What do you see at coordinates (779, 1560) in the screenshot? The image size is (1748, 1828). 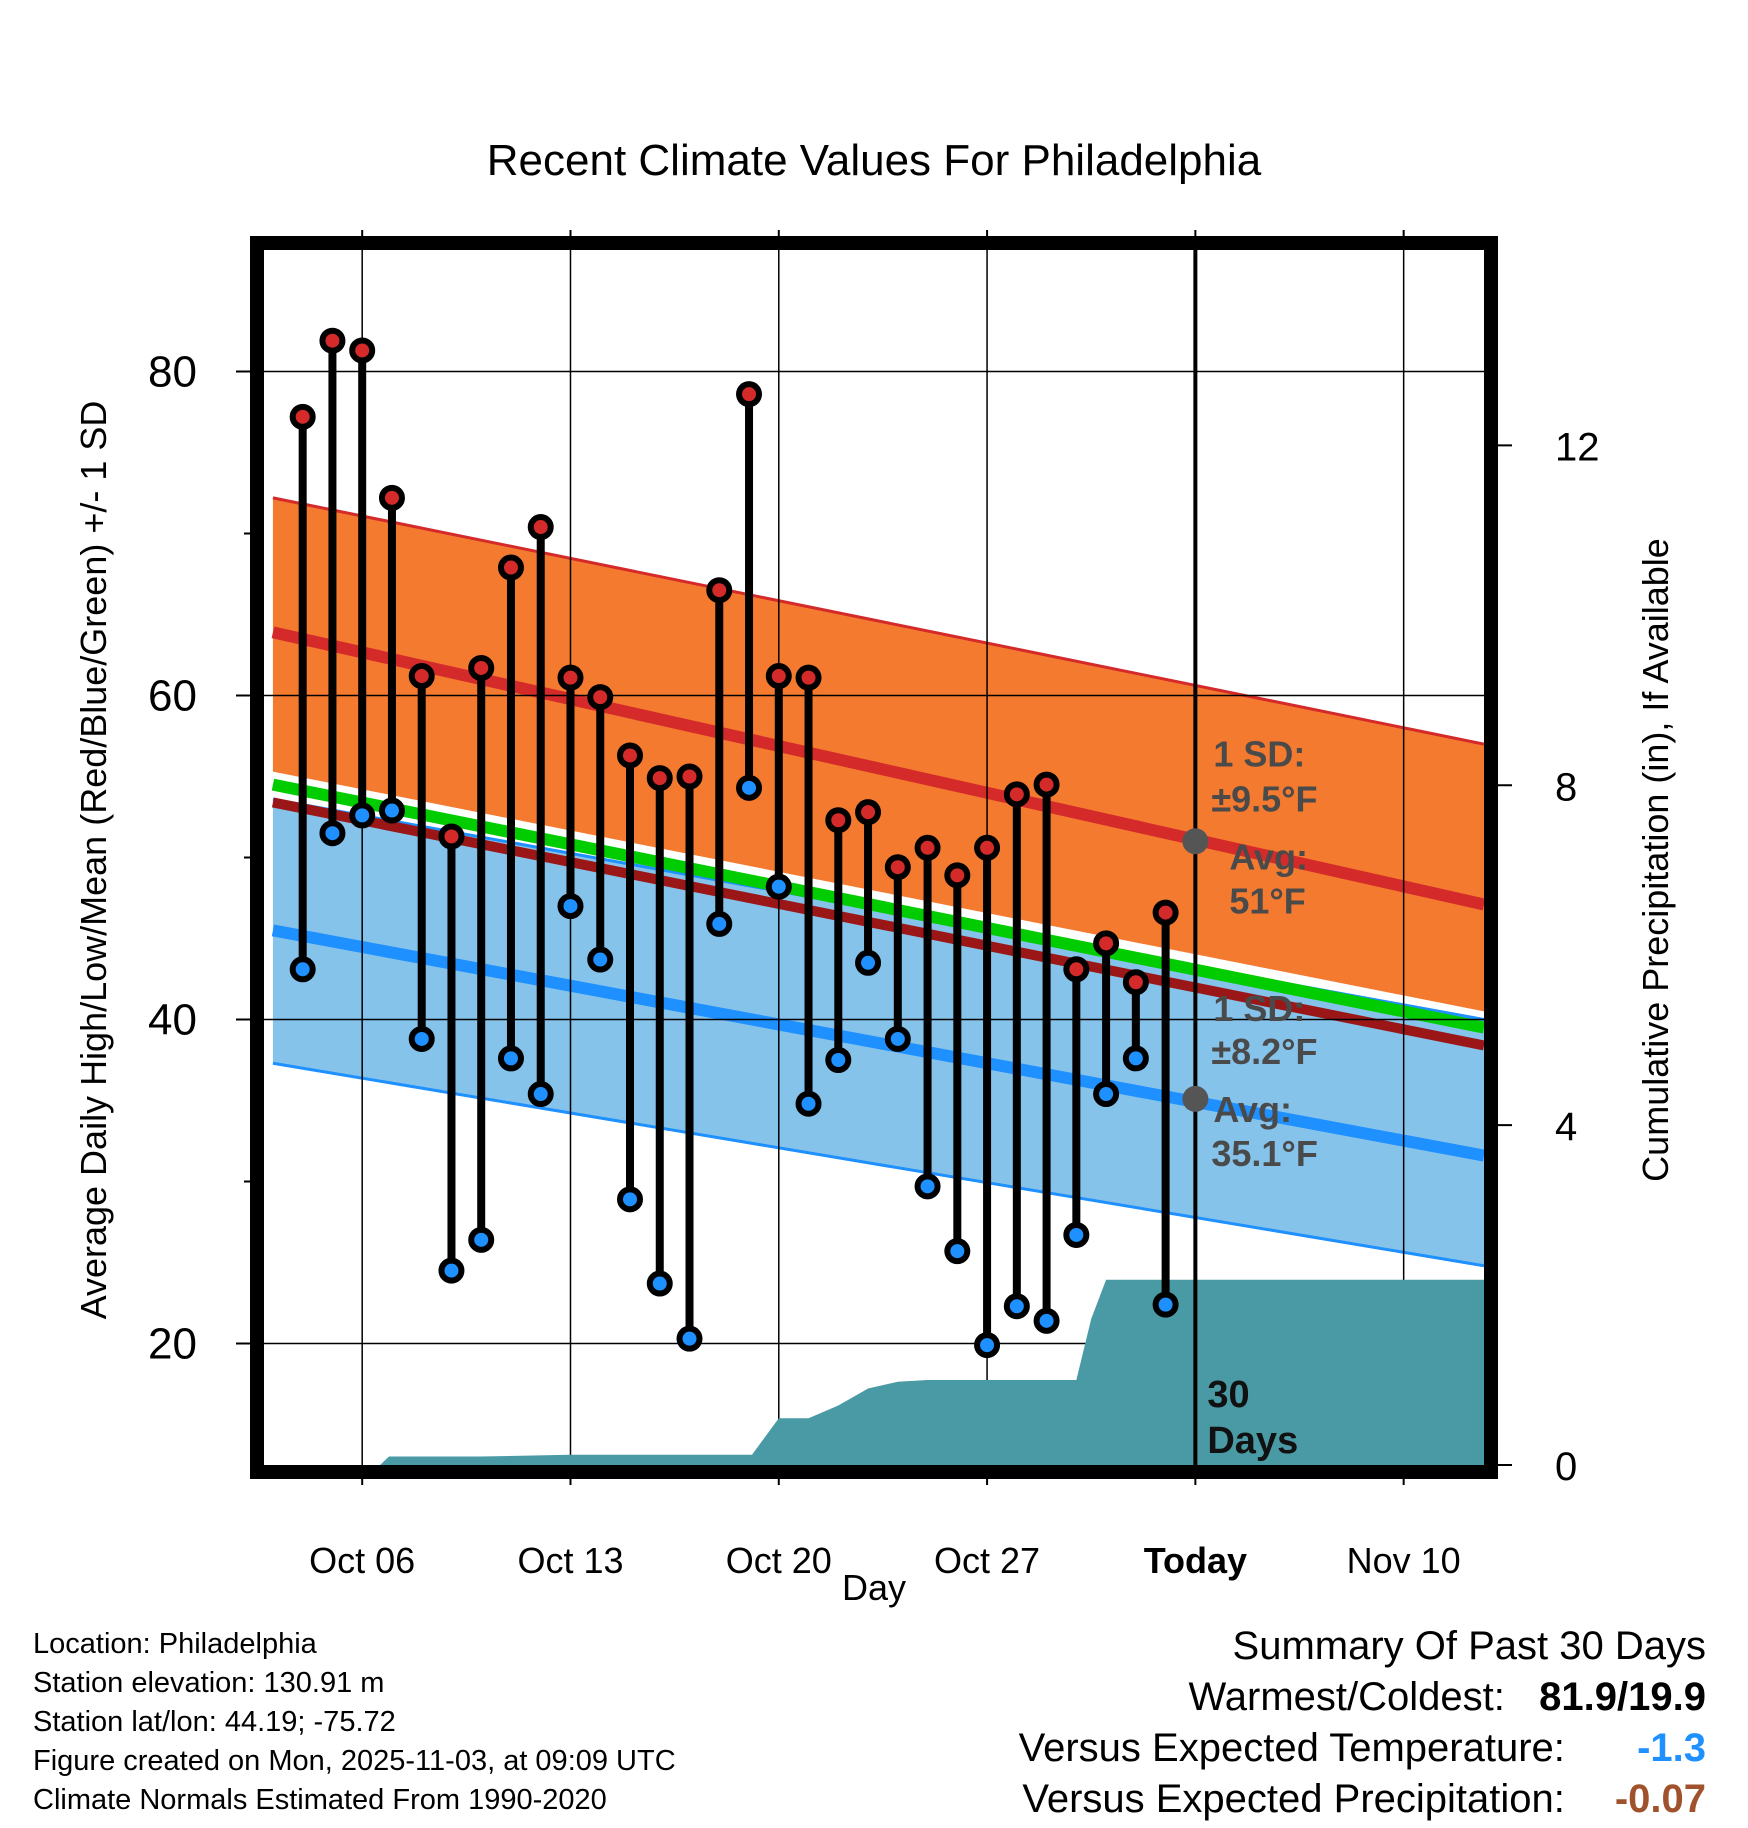 I see `x-tick-label: Oct 20` at bounding box center [779, 1560].